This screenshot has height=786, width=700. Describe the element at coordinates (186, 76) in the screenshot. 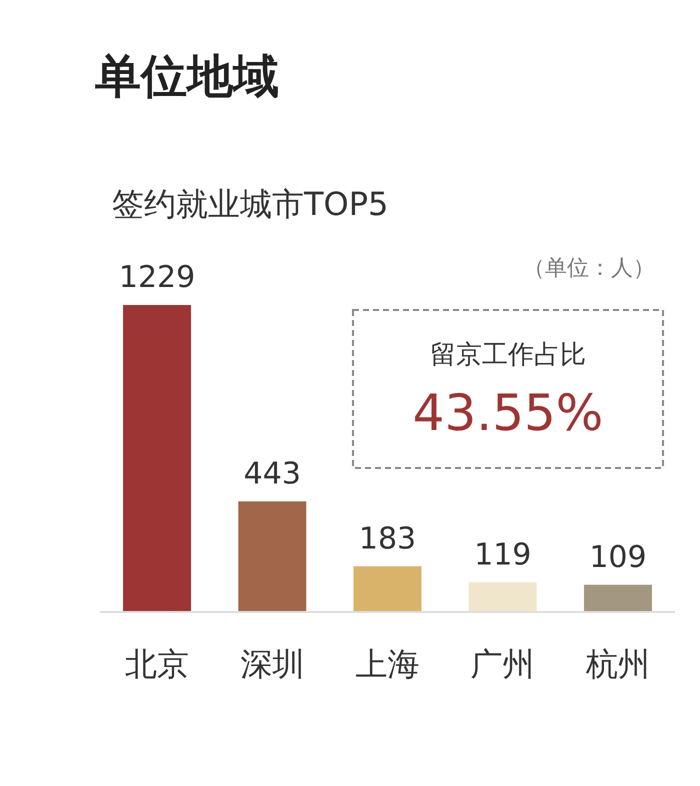

I see `chart-title: 单位地域` at that location.